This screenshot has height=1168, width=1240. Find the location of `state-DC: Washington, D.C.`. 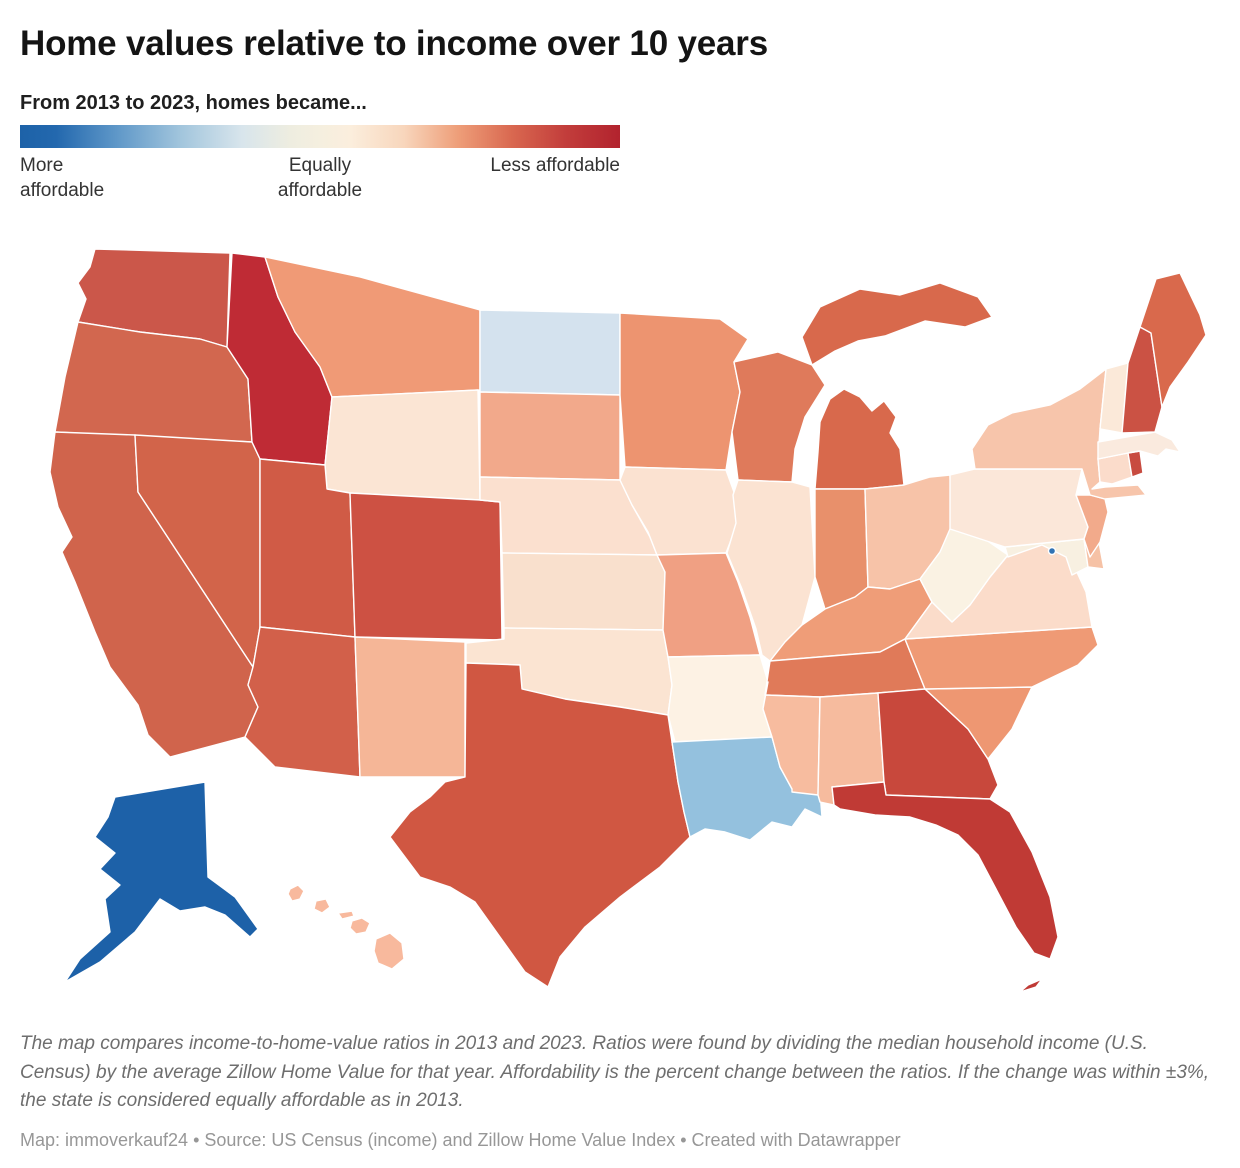

state-DC: Washington, D.C. is located at coordinates (1052, 551).